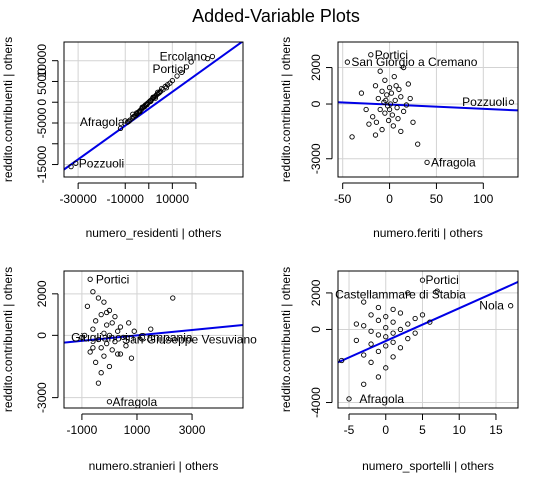 The width and height of the screenshot is (553, 491). What do you see at coordinates (460, 430) in the screenshot?
I see `x-tick-label: 10` at bounding box center [460, 430].